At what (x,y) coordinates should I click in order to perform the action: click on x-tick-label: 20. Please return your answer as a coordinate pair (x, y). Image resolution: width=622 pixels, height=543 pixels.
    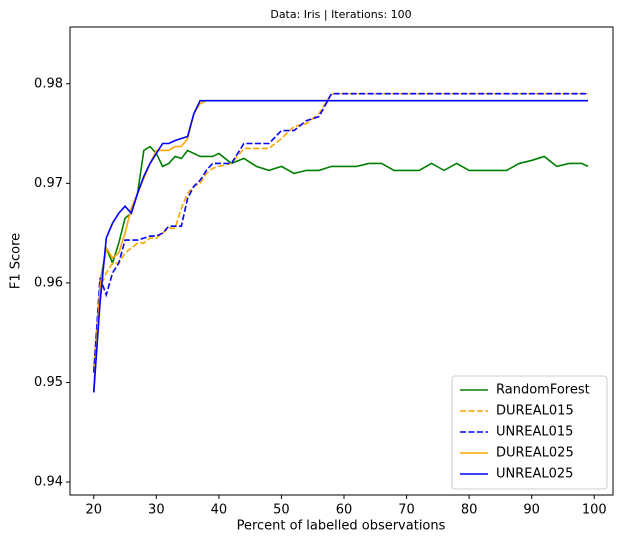
    Looking at the image, I should click on (93, 510).